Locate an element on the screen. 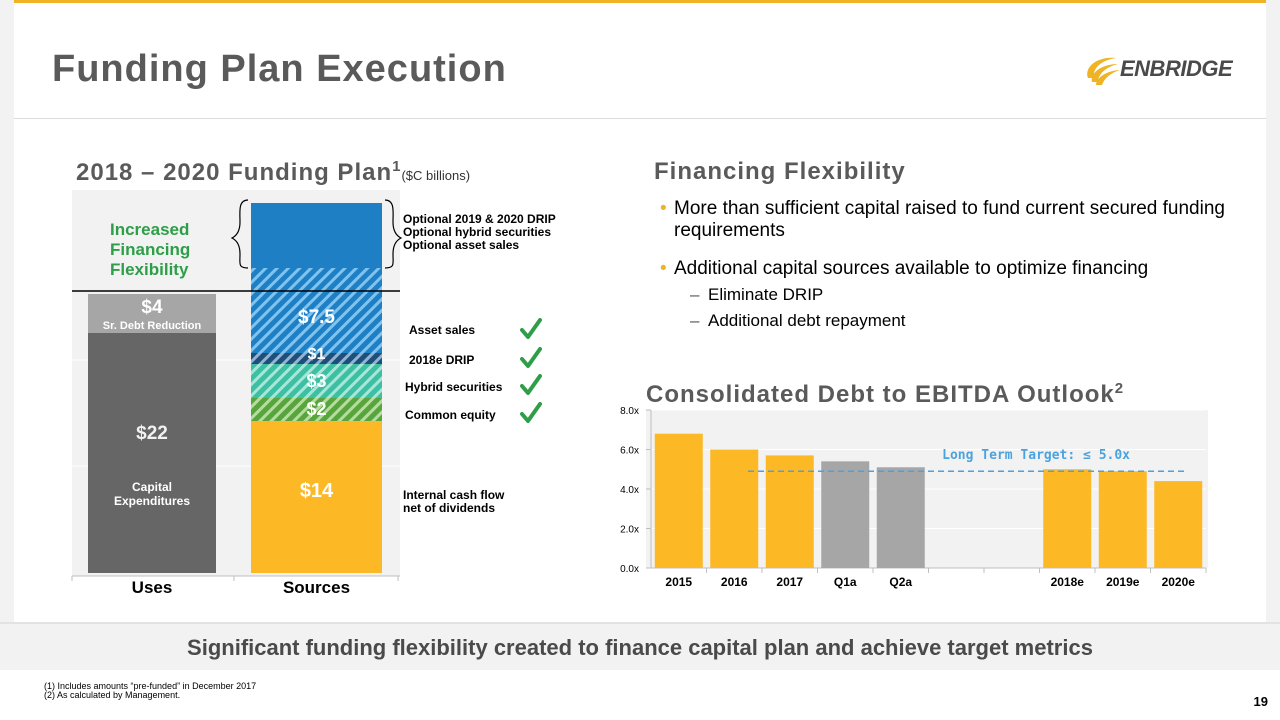  label-capex-value: $22 is located at coordinates (152, 433).